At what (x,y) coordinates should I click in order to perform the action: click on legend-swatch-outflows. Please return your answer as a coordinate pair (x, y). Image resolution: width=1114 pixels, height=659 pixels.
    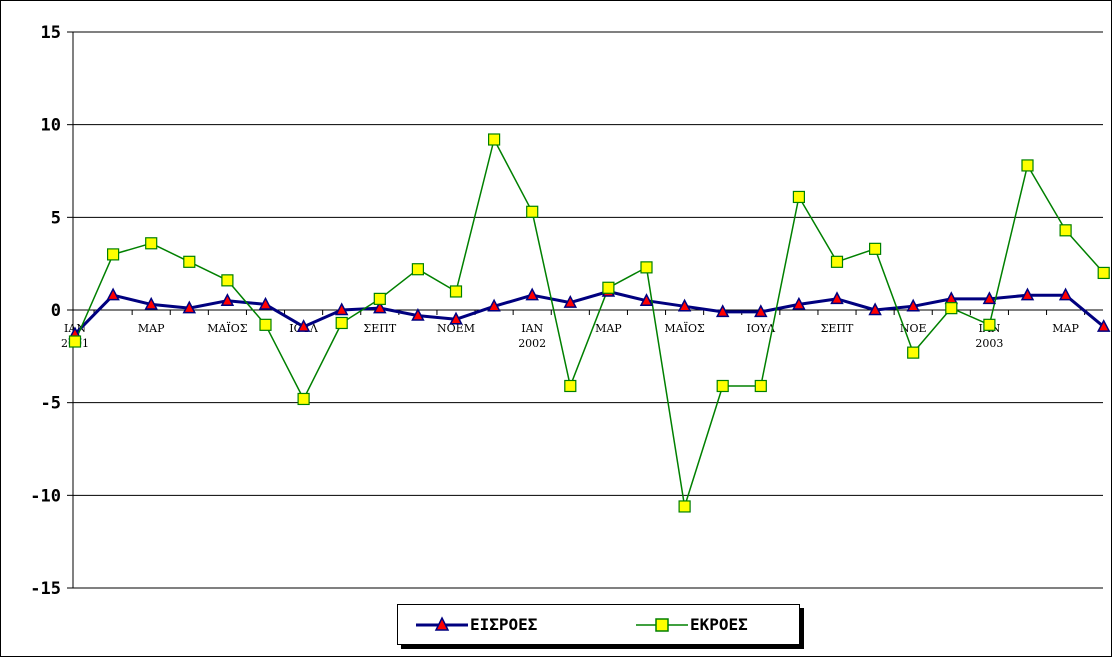
    Looking at the image, I should click on (662, 624).